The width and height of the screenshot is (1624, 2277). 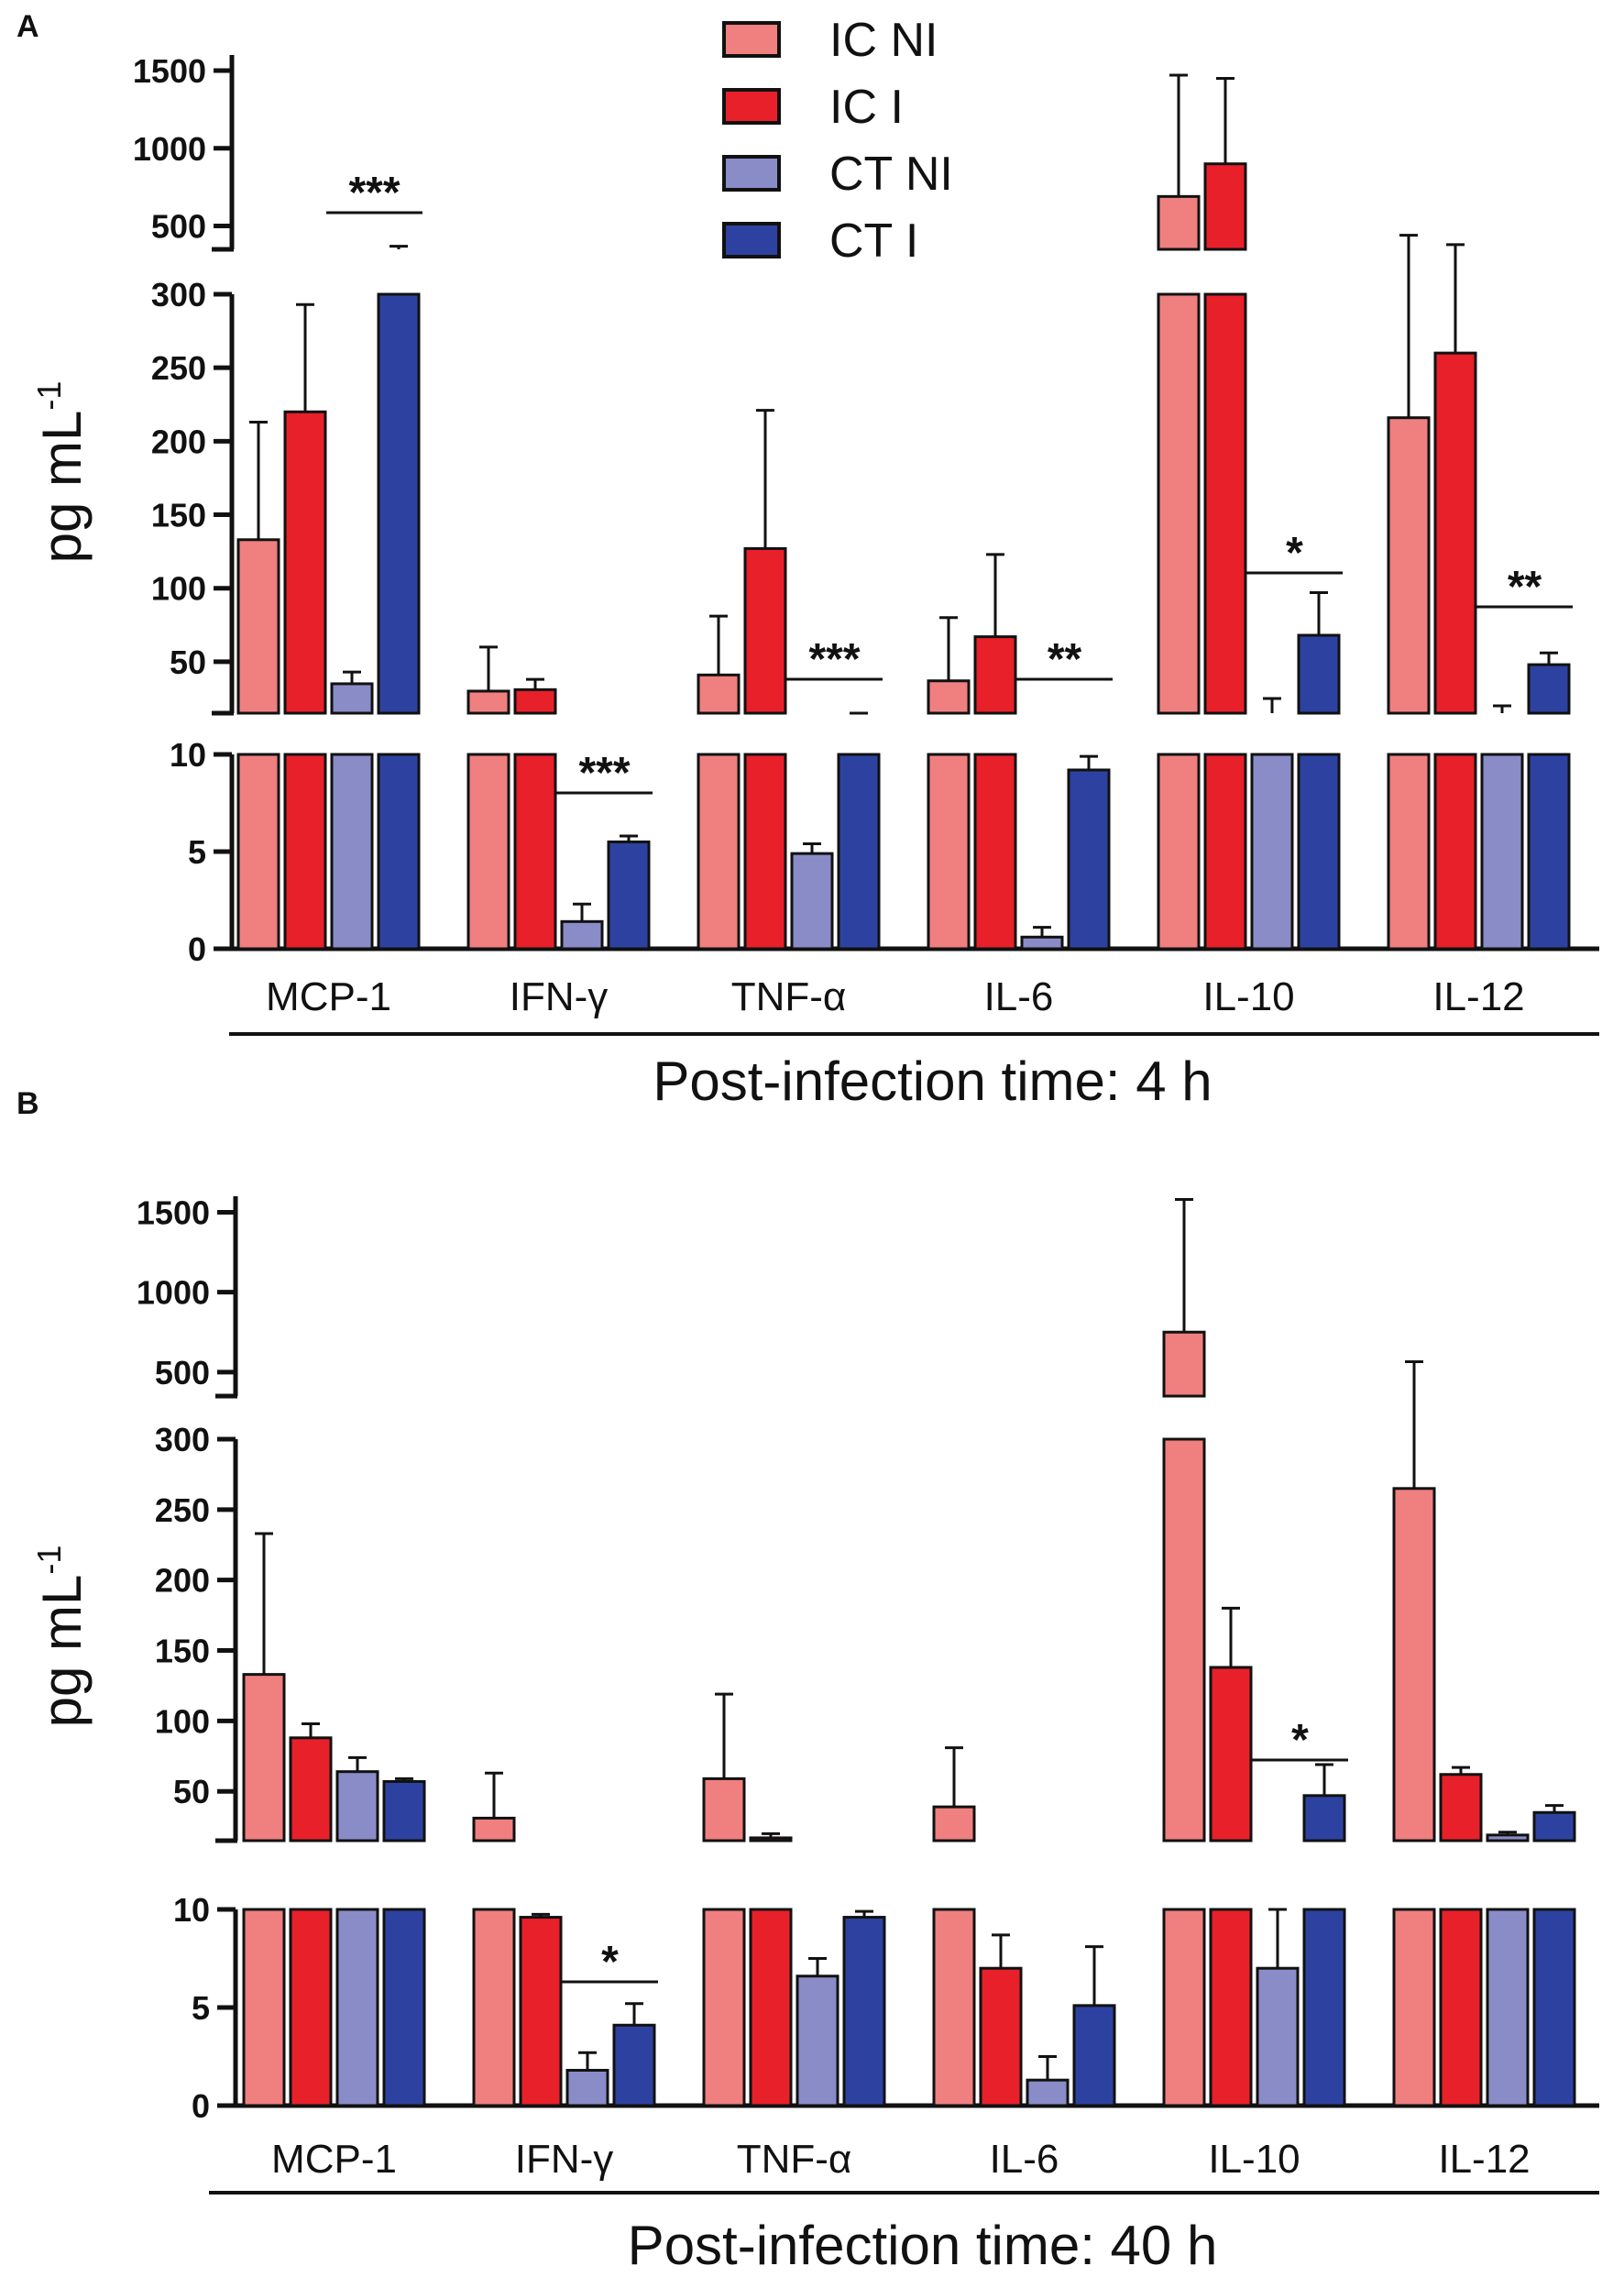 What do you see at coordinates (27, 1103) in the screenshot?
I see `panel-letter: B` at bounding box center [27, 1103].